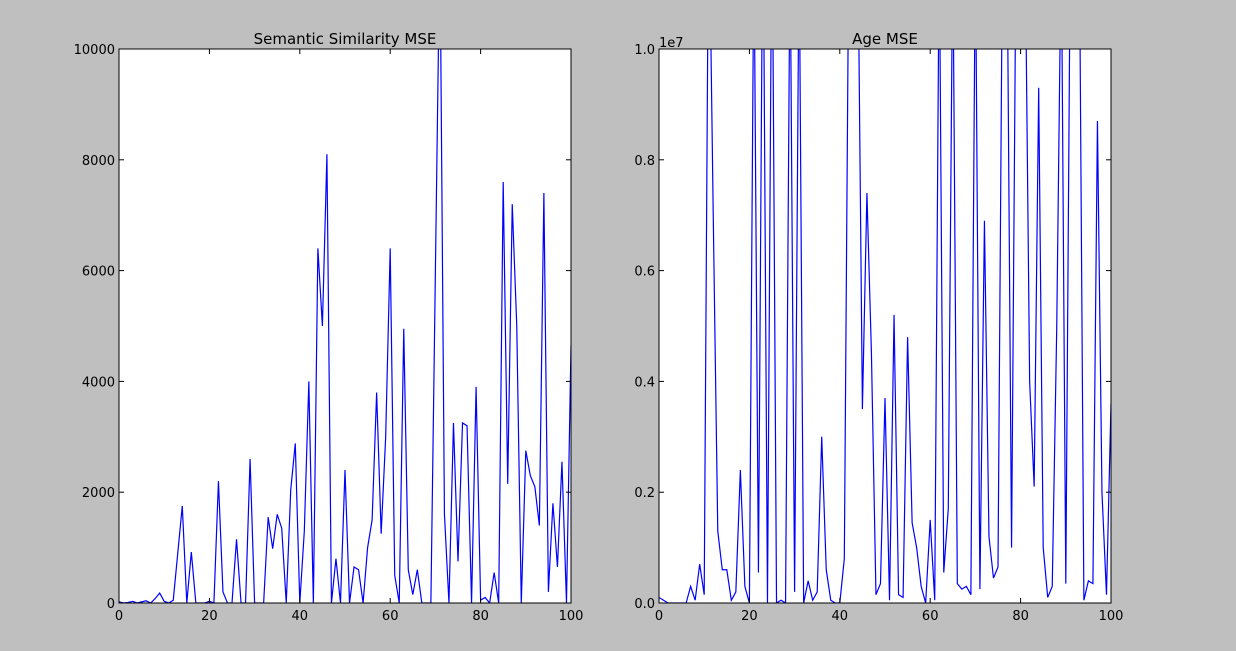 This screenshot has width=1236, height=651. What do you see at coordinates (94, 50) in the screenshot?
I see `y-tick-label: 10000` at bounding box center [94, 50].